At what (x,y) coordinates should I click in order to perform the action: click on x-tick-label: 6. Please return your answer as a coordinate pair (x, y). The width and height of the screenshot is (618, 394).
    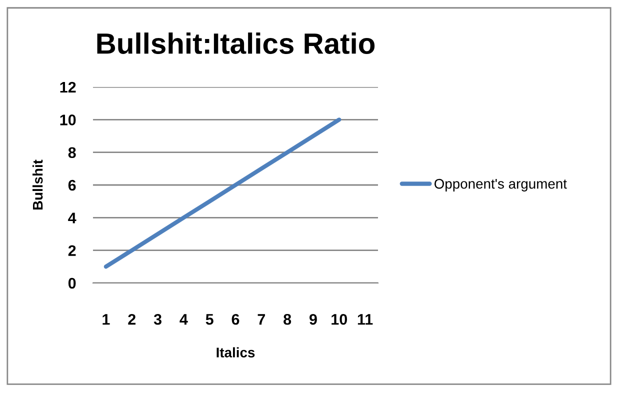
    Looking at the image, I should click on (236, 319).